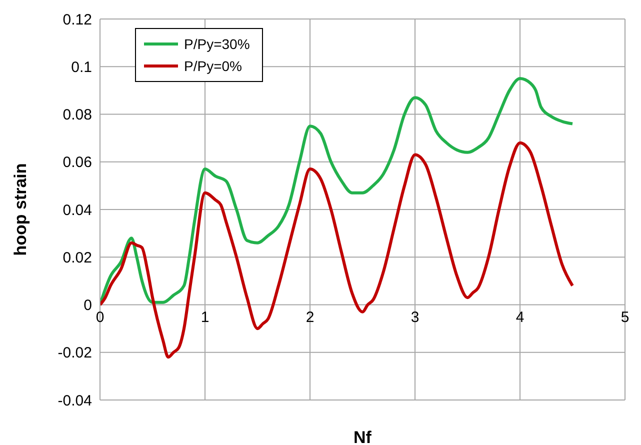 The width and height of the screenshot is (641, 445). What do you see at coordinates (213, 66) in the screenshot?
I see `legend-label: P/Py=0%` at bounding box center [213, 66].